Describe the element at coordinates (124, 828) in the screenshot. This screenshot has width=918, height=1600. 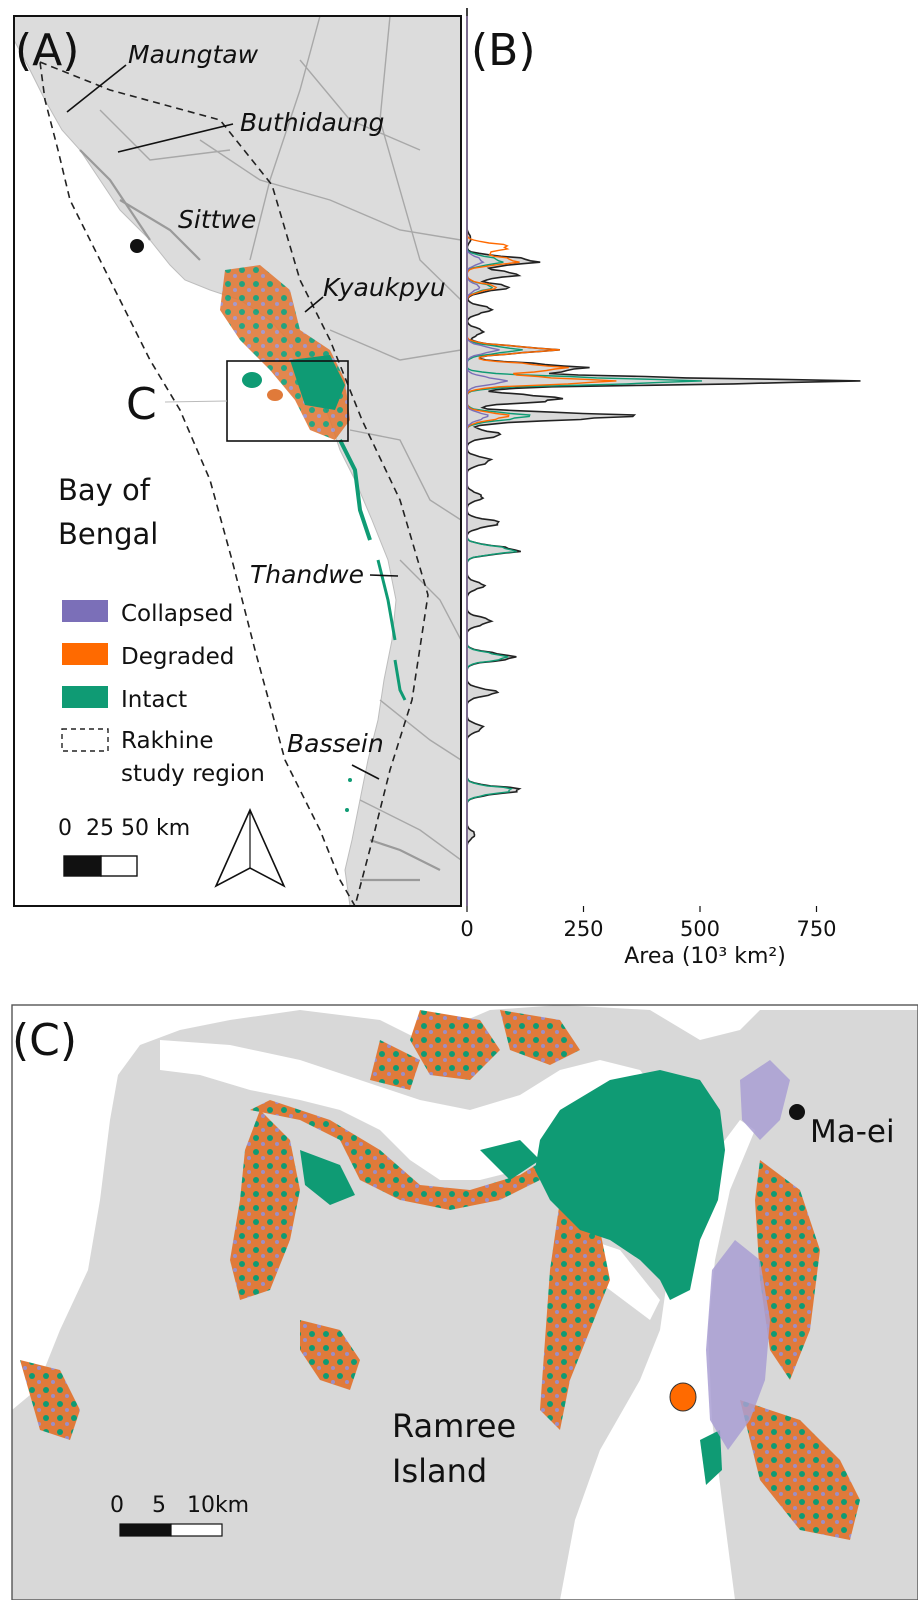
I see `scale-label: 0 25 50 km` at that location.